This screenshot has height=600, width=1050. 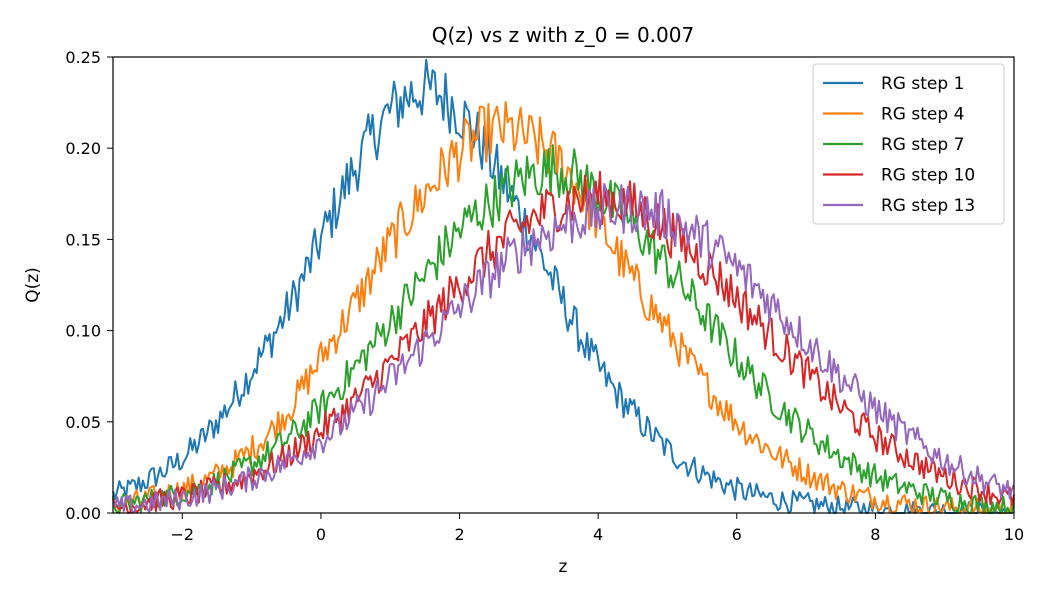 I want to click on y-tick-label: 0.05, so click(x=83, y=422).